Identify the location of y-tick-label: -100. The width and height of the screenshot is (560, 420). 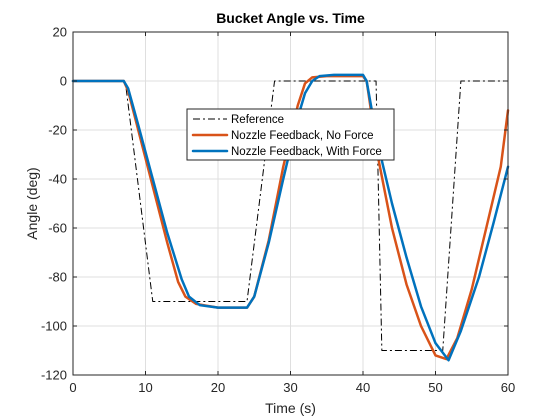
(54, 326).